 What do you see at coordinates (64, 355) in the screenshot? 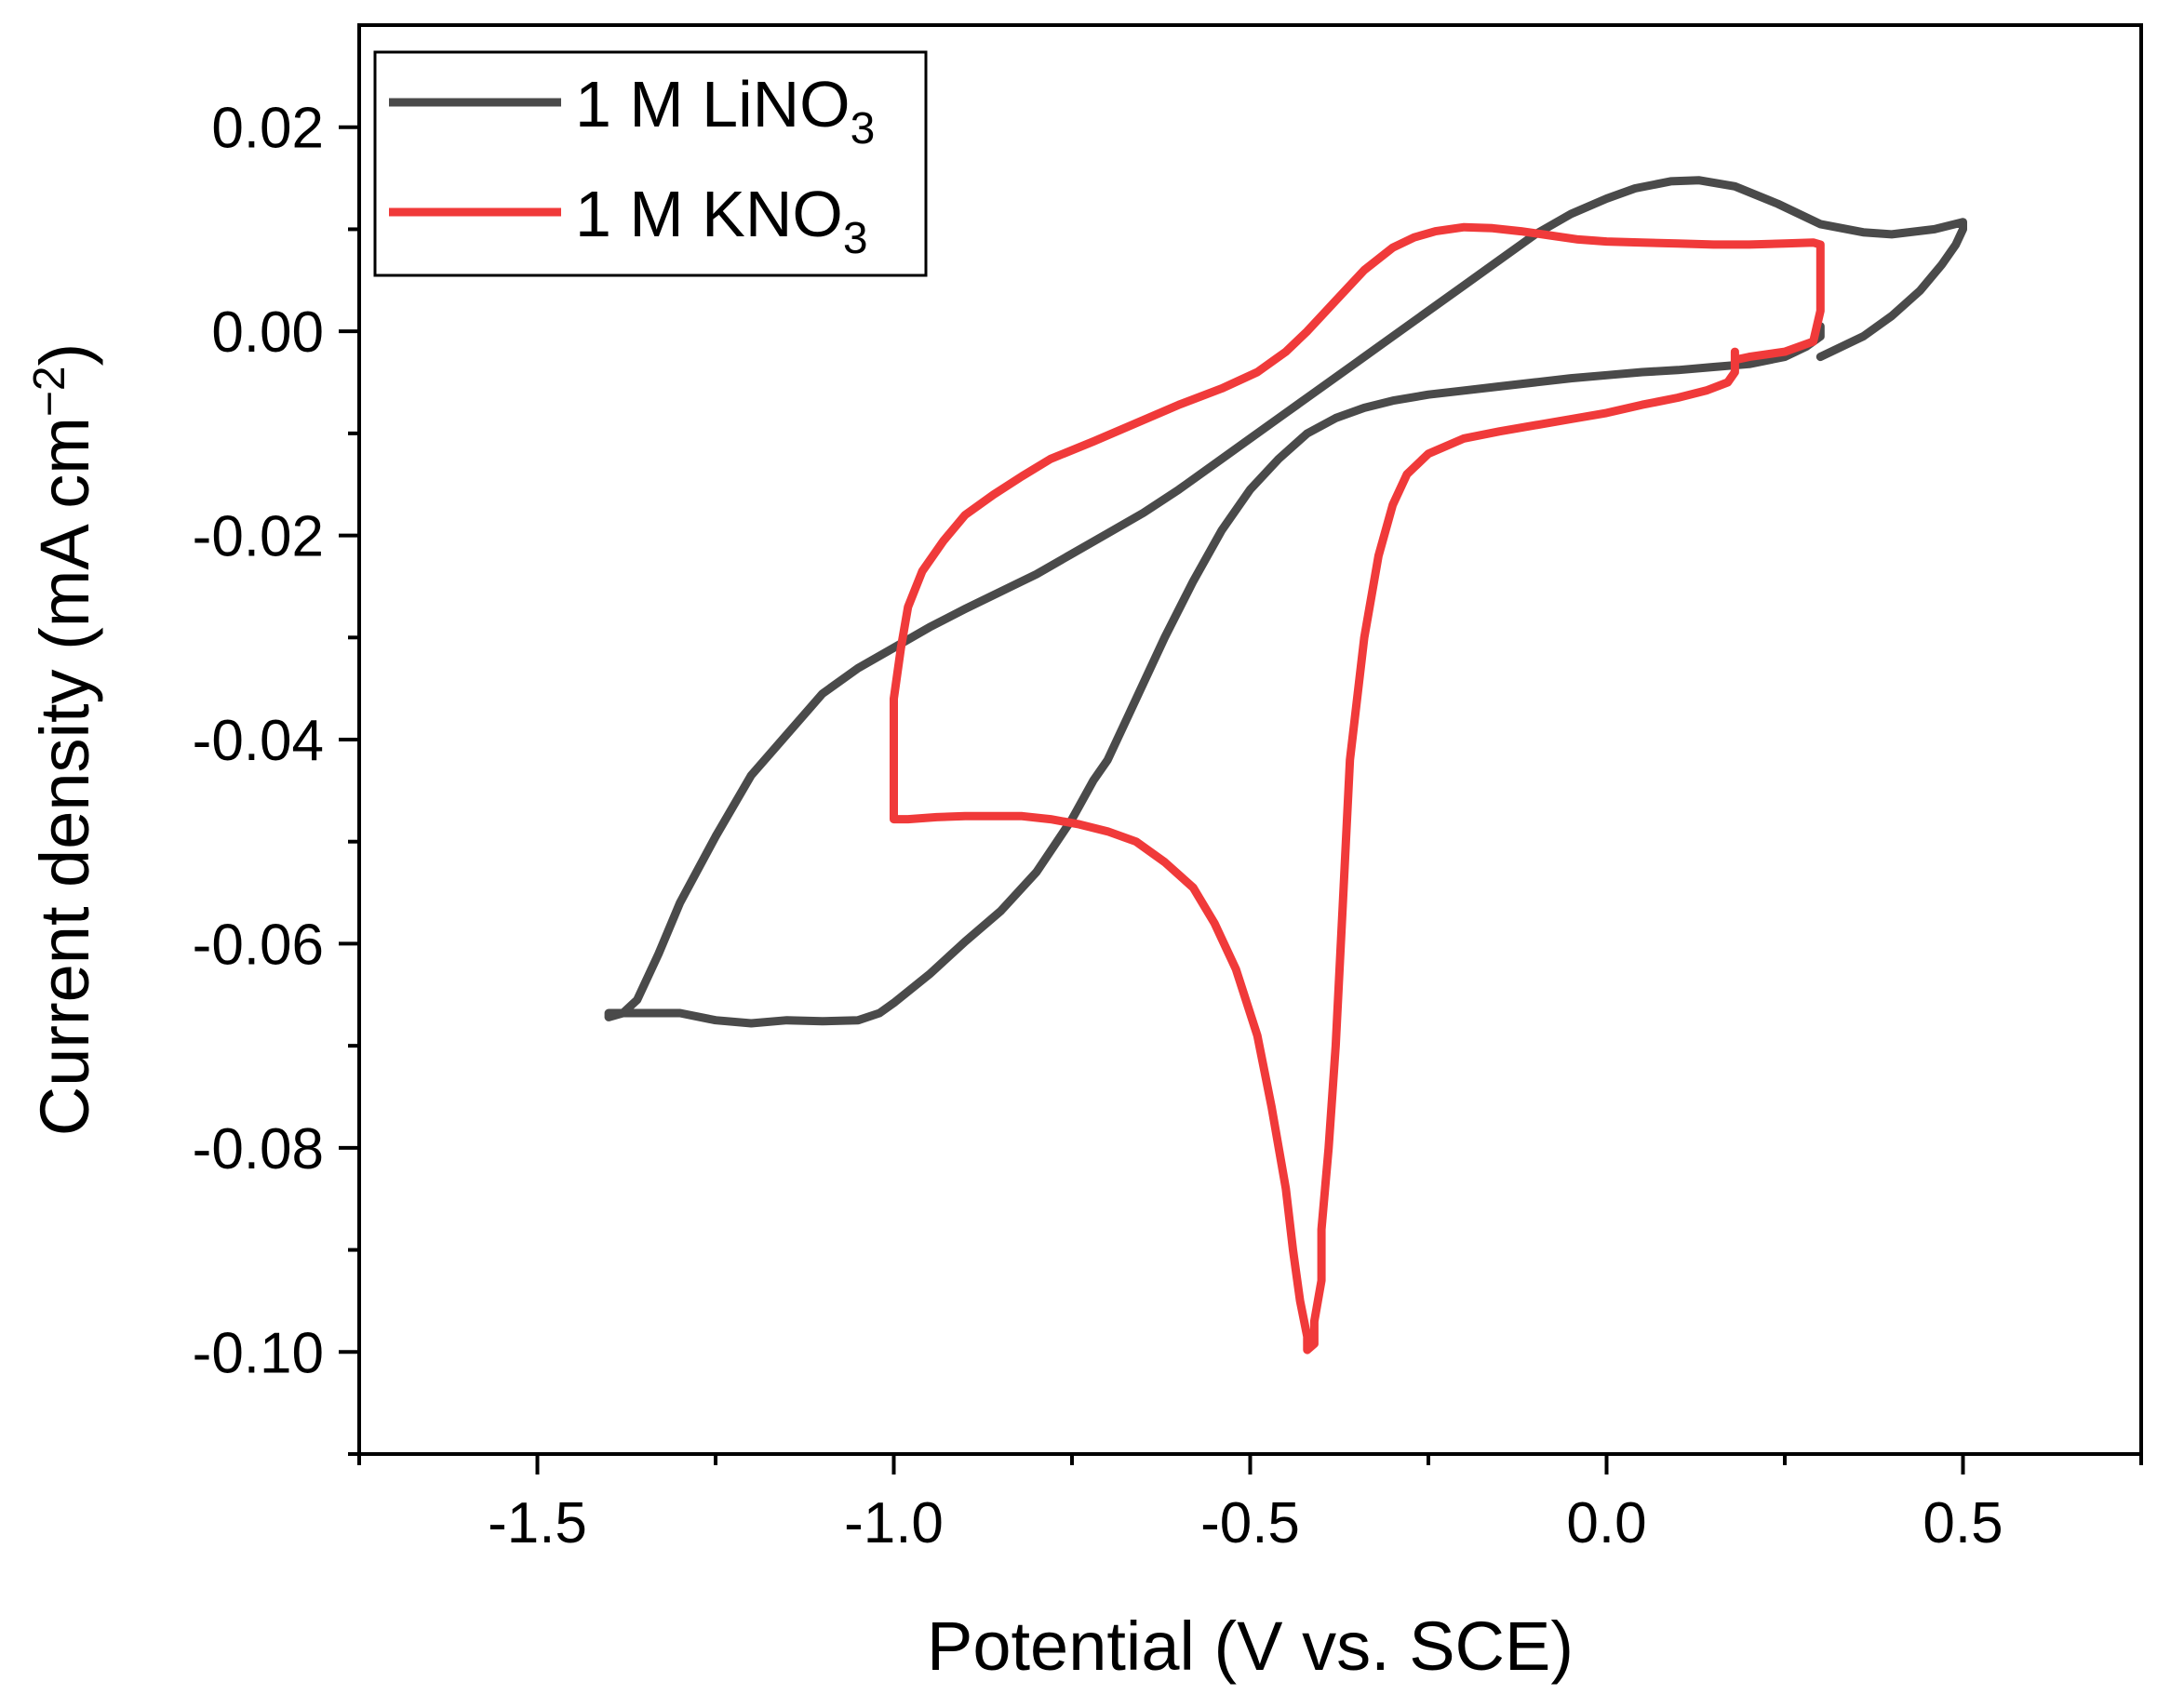
I see `y-axis-title-close: )` at bounding box center [64, 355].